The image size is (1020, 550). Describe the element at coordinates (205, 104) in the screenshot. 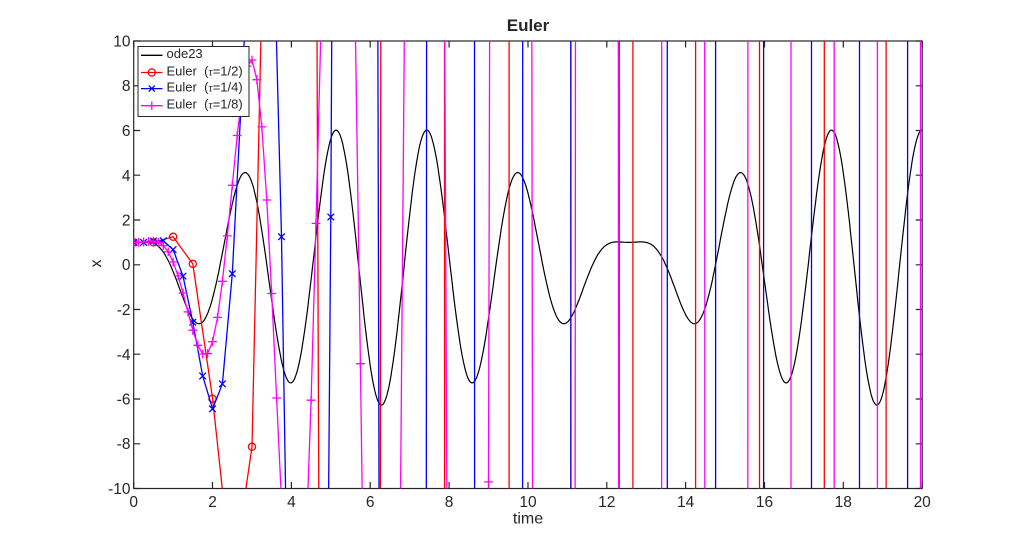

I see `svg-text: Euler (τ=1/8)` at that location.